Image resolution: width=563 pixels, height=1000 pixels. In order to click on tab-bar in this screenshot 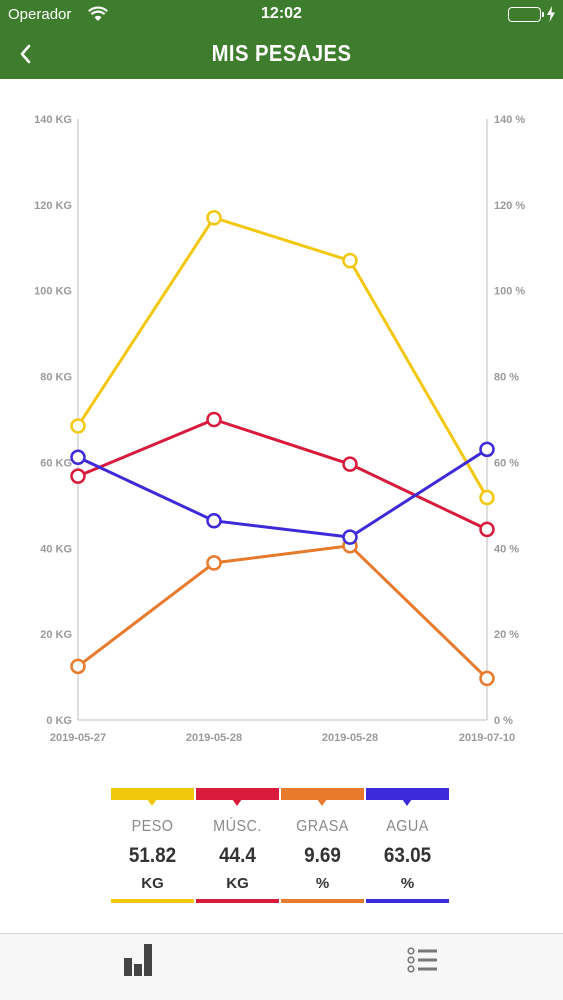, I will do `click(281, 966)`.